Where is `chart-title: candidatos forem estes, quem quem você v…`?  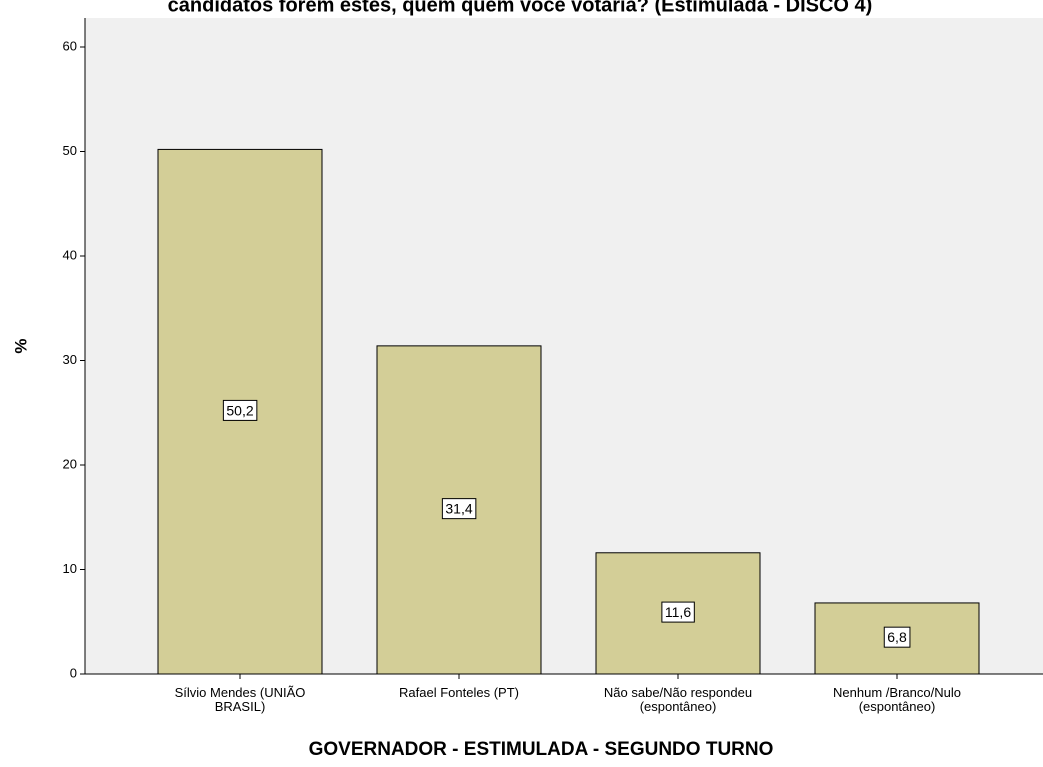
chart-title: candidatos forem estes, quem quem você v… is located at coordinates (520, 8).